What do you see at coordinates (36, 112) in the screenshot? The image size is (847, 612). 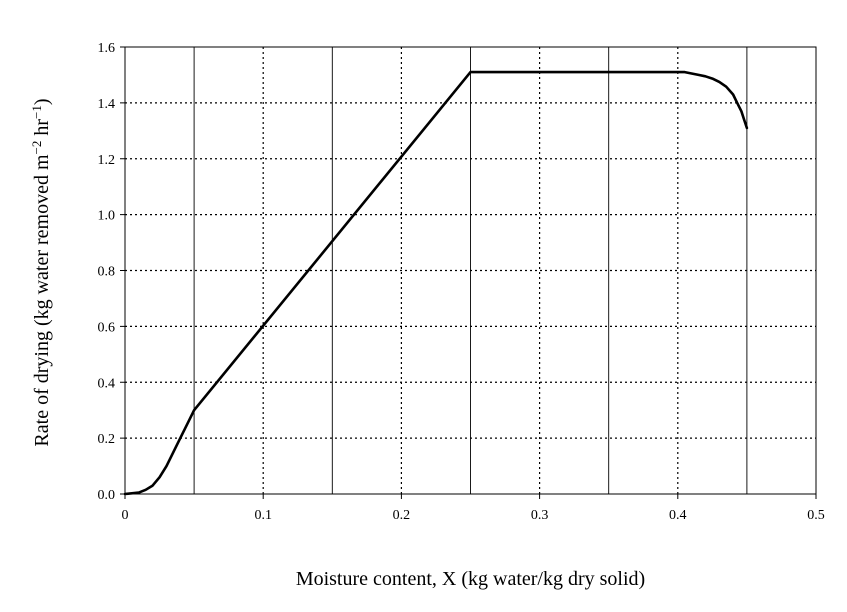 I see `y-axis-title-superscript: −1` at bounding box center [36, 112].